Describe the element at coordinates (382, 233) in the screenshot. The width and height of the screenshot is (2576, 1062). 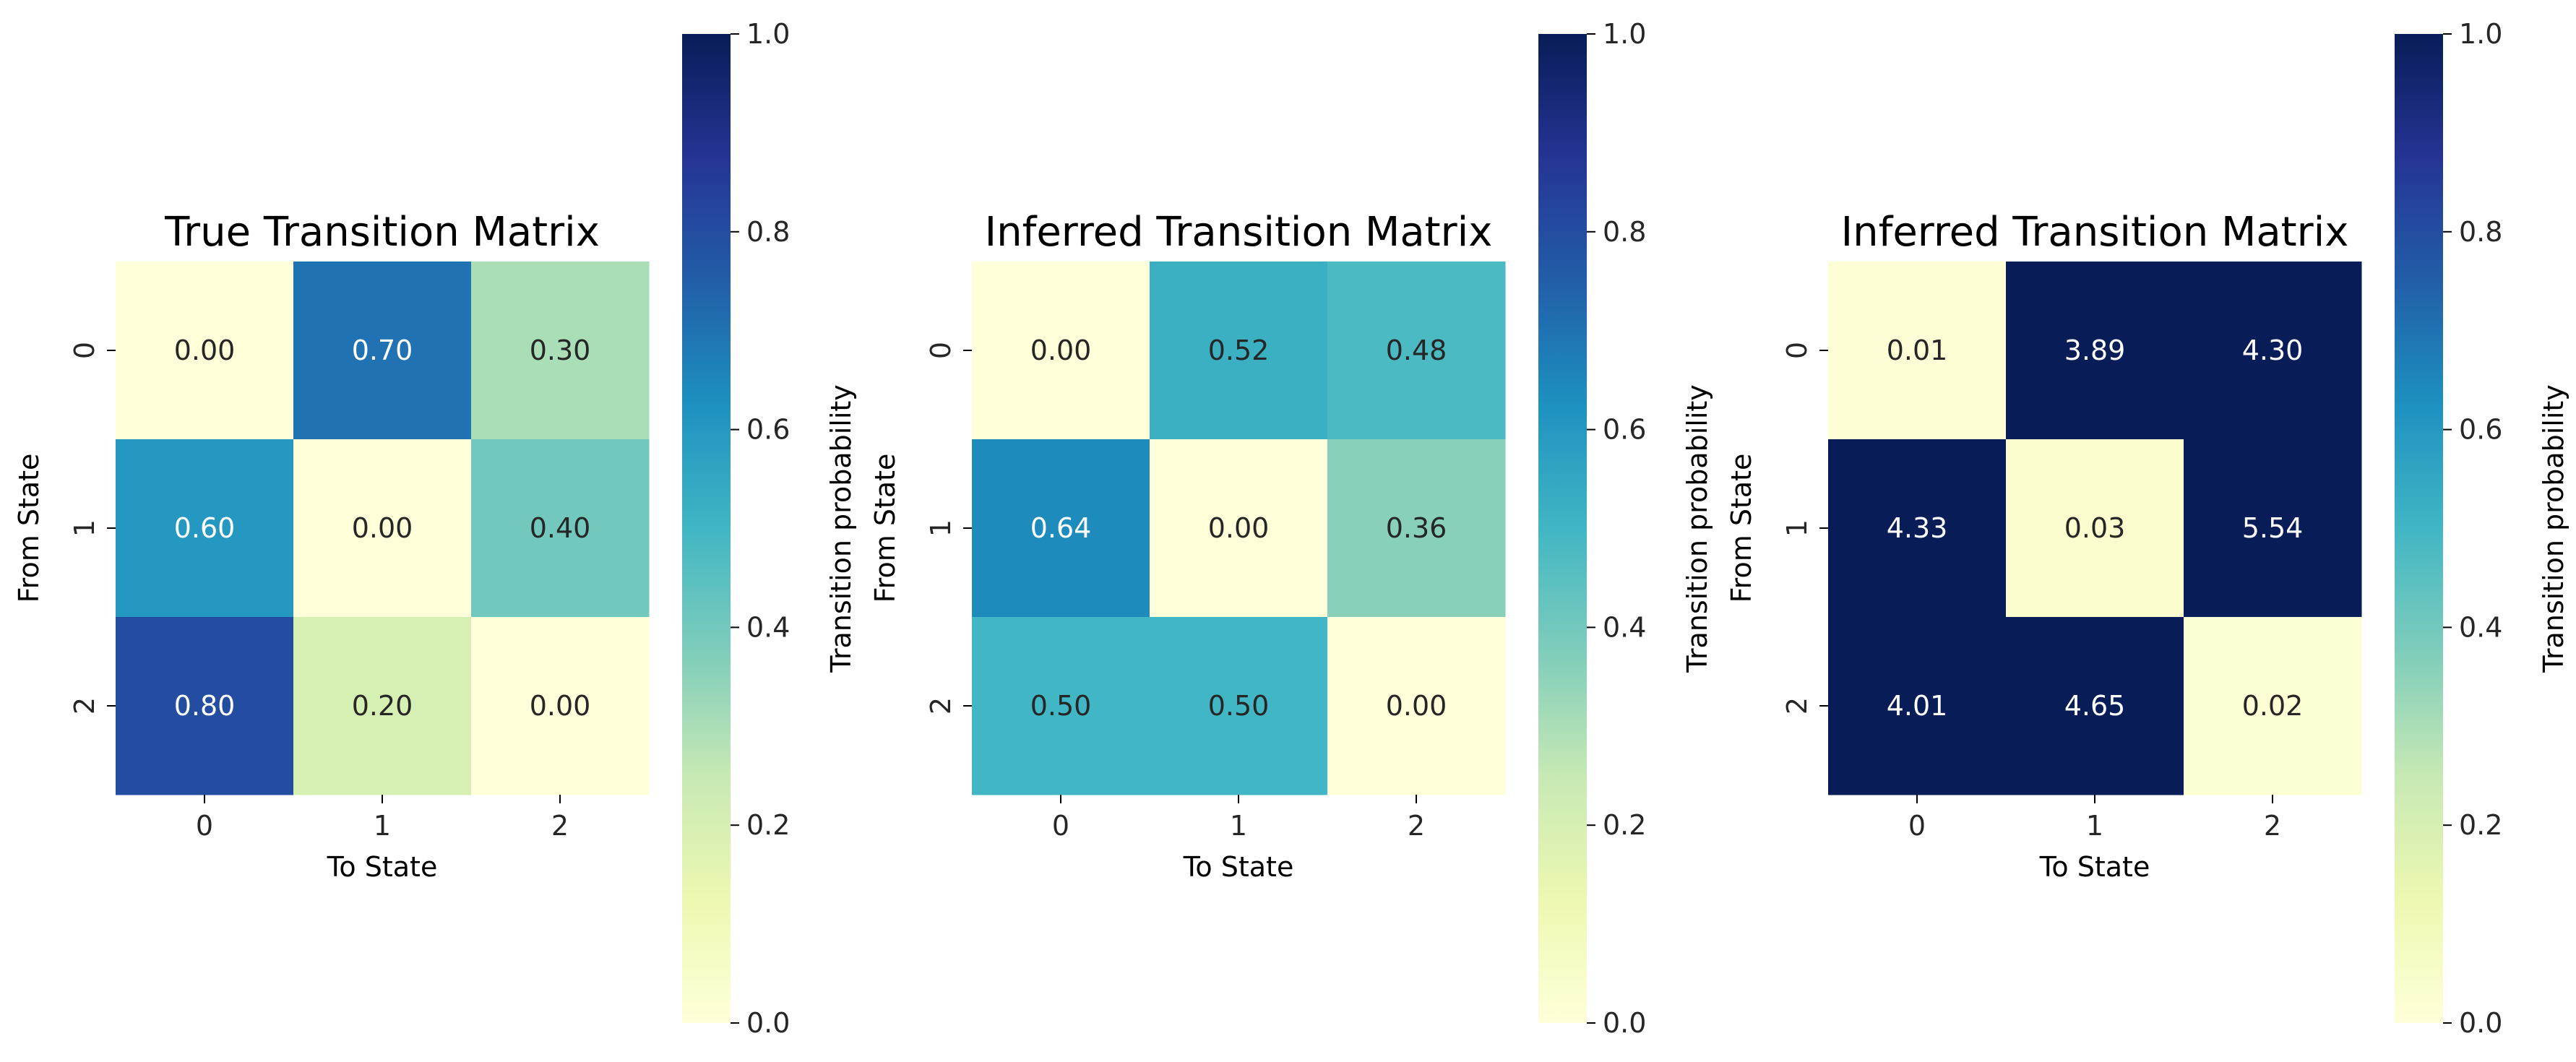
I see `panel-title: True Transition Matrix` at that location.